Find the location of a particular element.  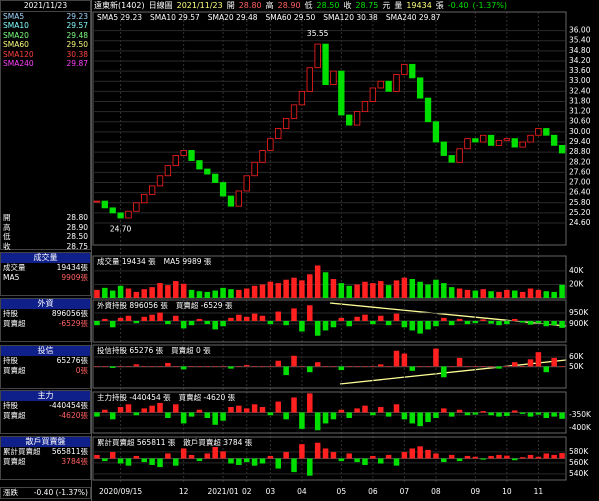

panel-title: 成交量 is located at coordinates (45, 258).